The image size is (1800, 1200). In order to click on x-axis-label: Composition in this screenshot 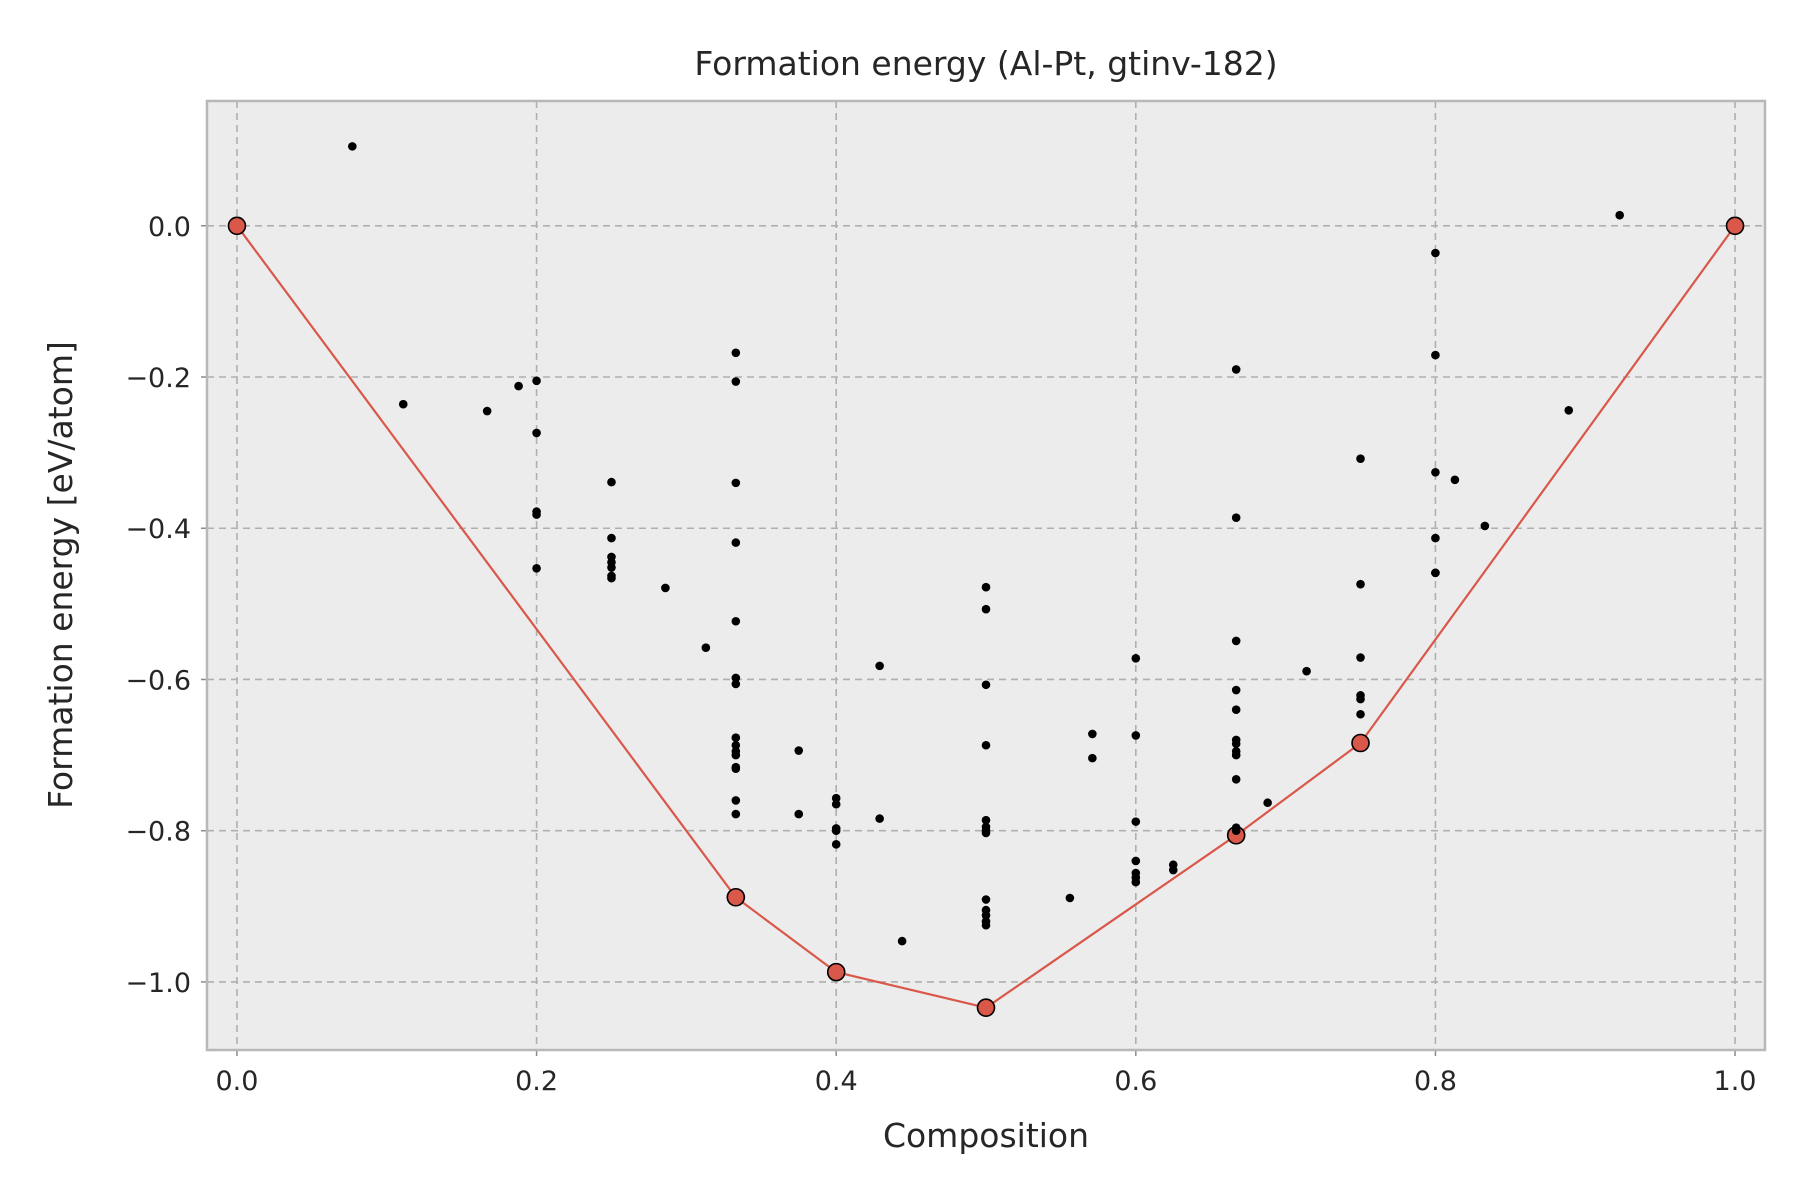, I will do `click(986, 1135)`.